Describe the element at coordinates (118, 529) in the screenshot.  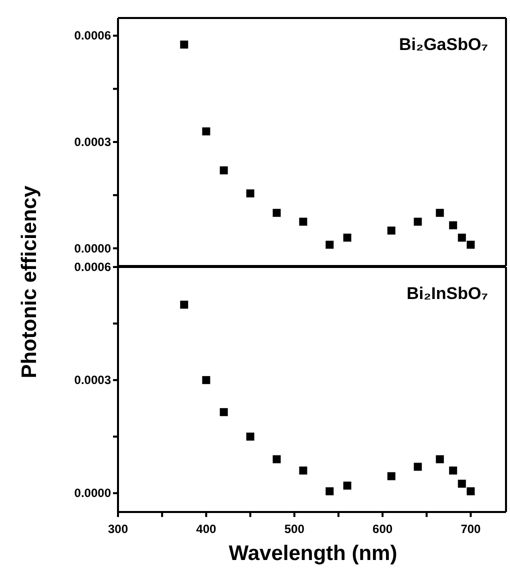
I see `x-tick-label: 300` at that location.